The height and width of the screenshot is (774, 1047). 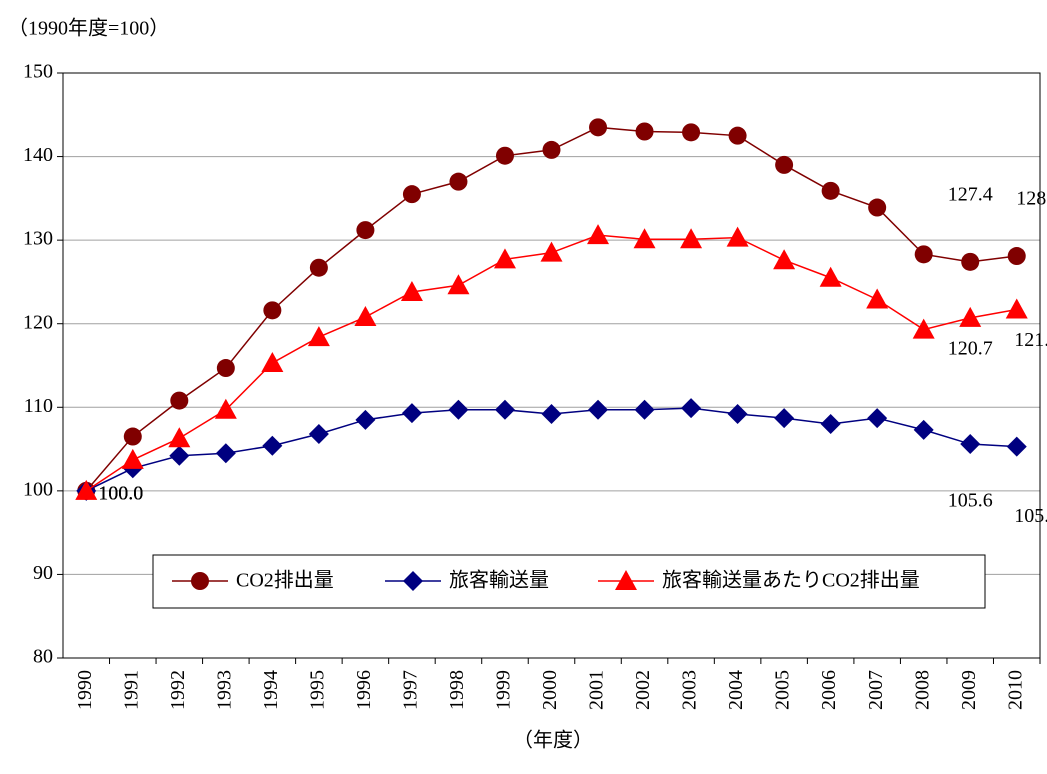 I want to click on x-tick-label: 1993, so click(x=224, y=690).